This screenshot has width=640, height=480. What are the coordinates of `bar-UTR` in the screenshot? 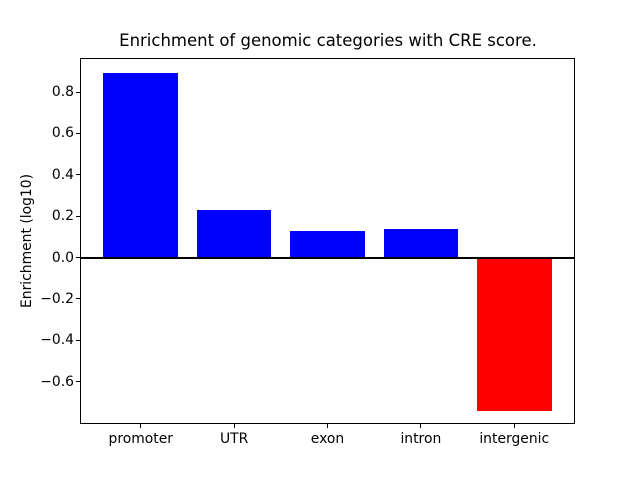 It's located at (234, 233).